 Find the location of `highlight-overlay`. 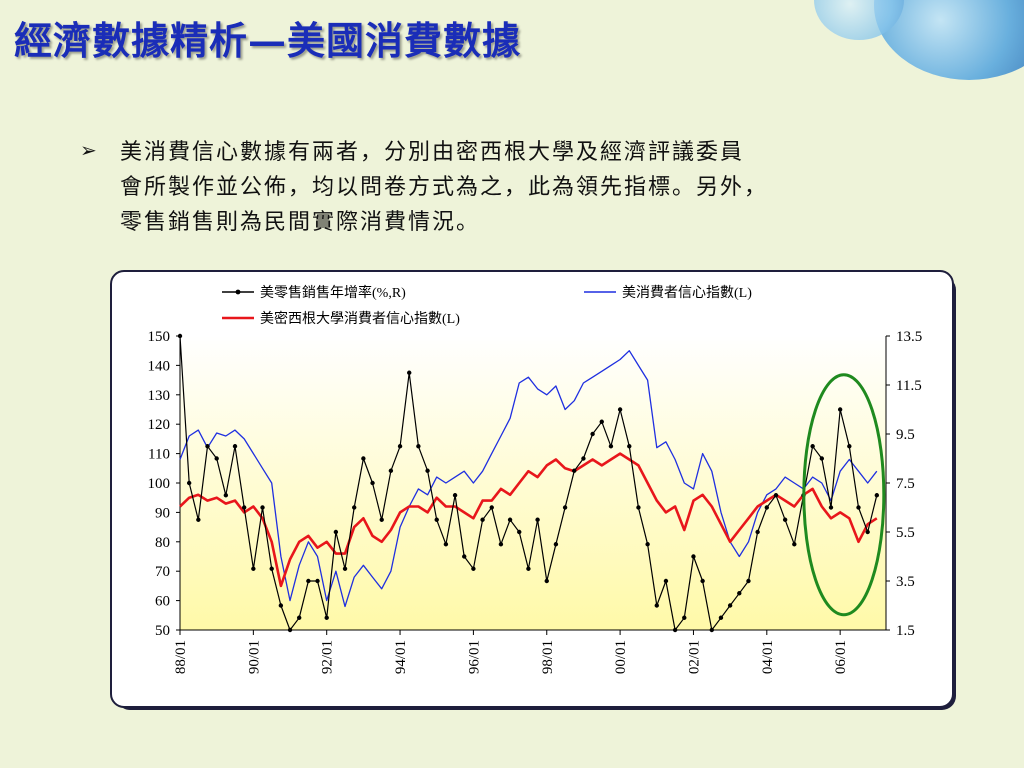

highlight-overlay is located at coordinates (844, 495).